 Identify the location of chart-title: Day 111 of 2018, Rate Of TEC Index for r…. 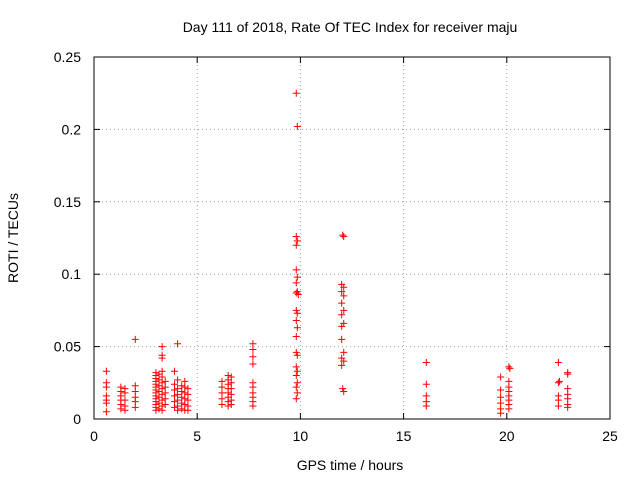
(350, 27).